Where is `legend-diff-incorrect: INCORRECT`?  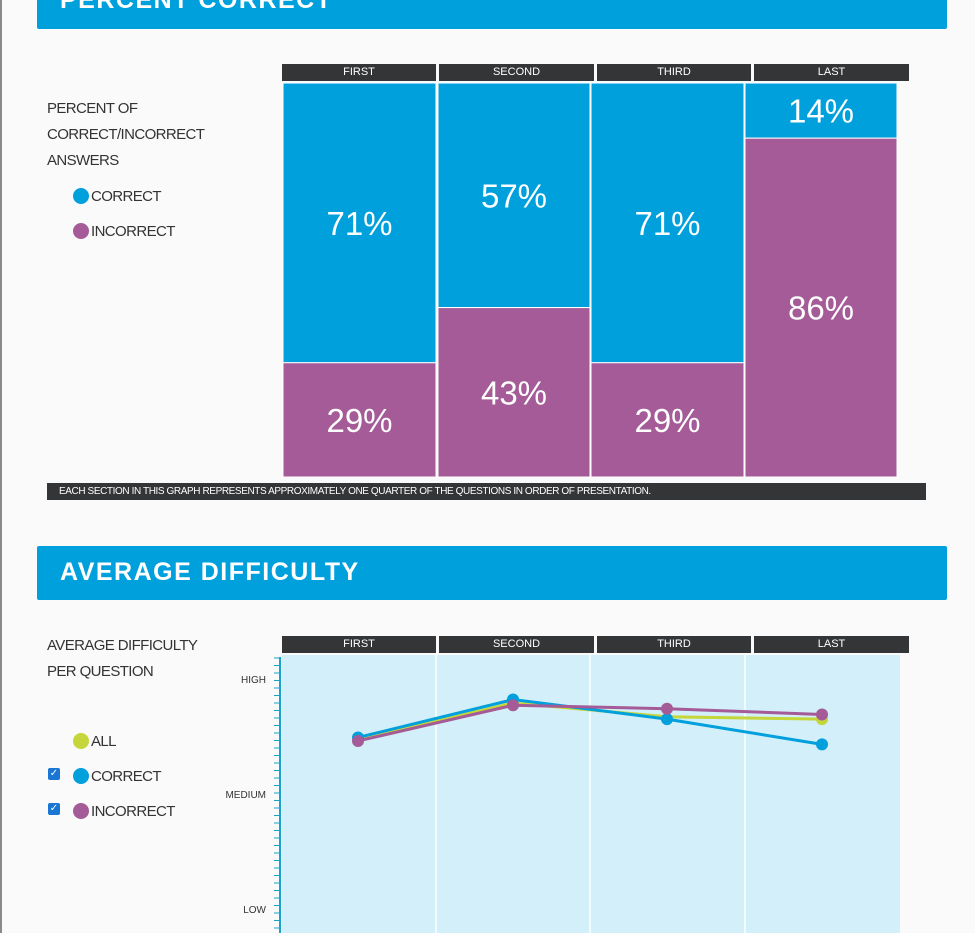 legend-diff-incorrect: INCORRECT is located at coordinates (124, 811).